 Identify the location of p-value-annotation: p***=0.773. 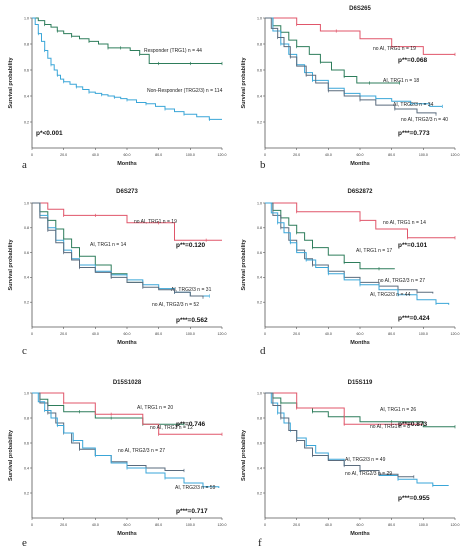
(414, 133).